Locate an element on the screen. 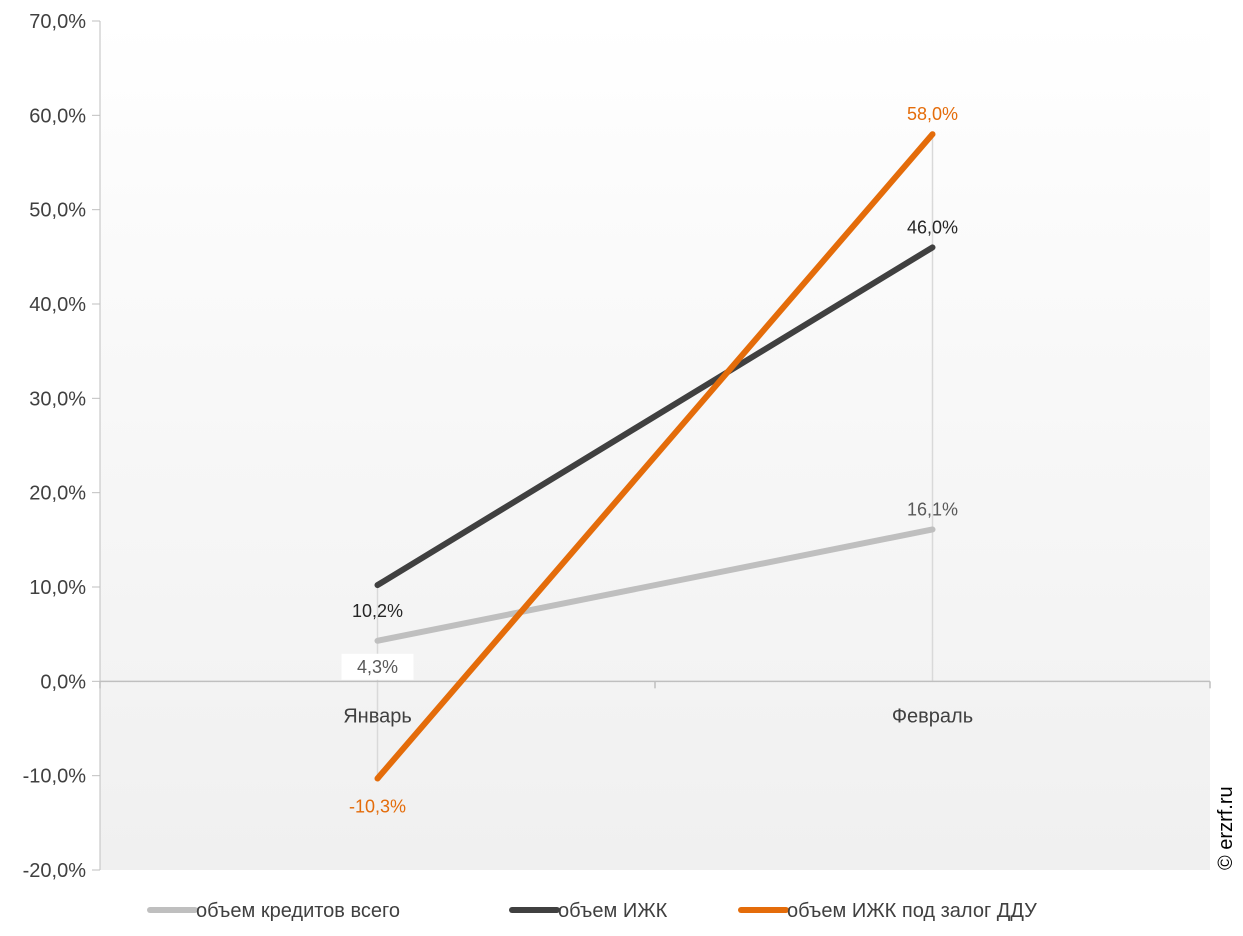  y-tick-label: 10,0% is located at coordinates (57, 588).